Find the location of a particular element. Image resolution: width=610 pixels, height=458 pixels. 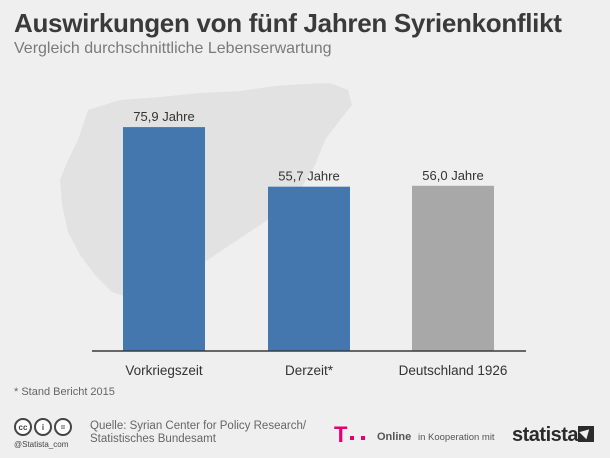

statista-logo-icon is located at coordinates (586, 434).